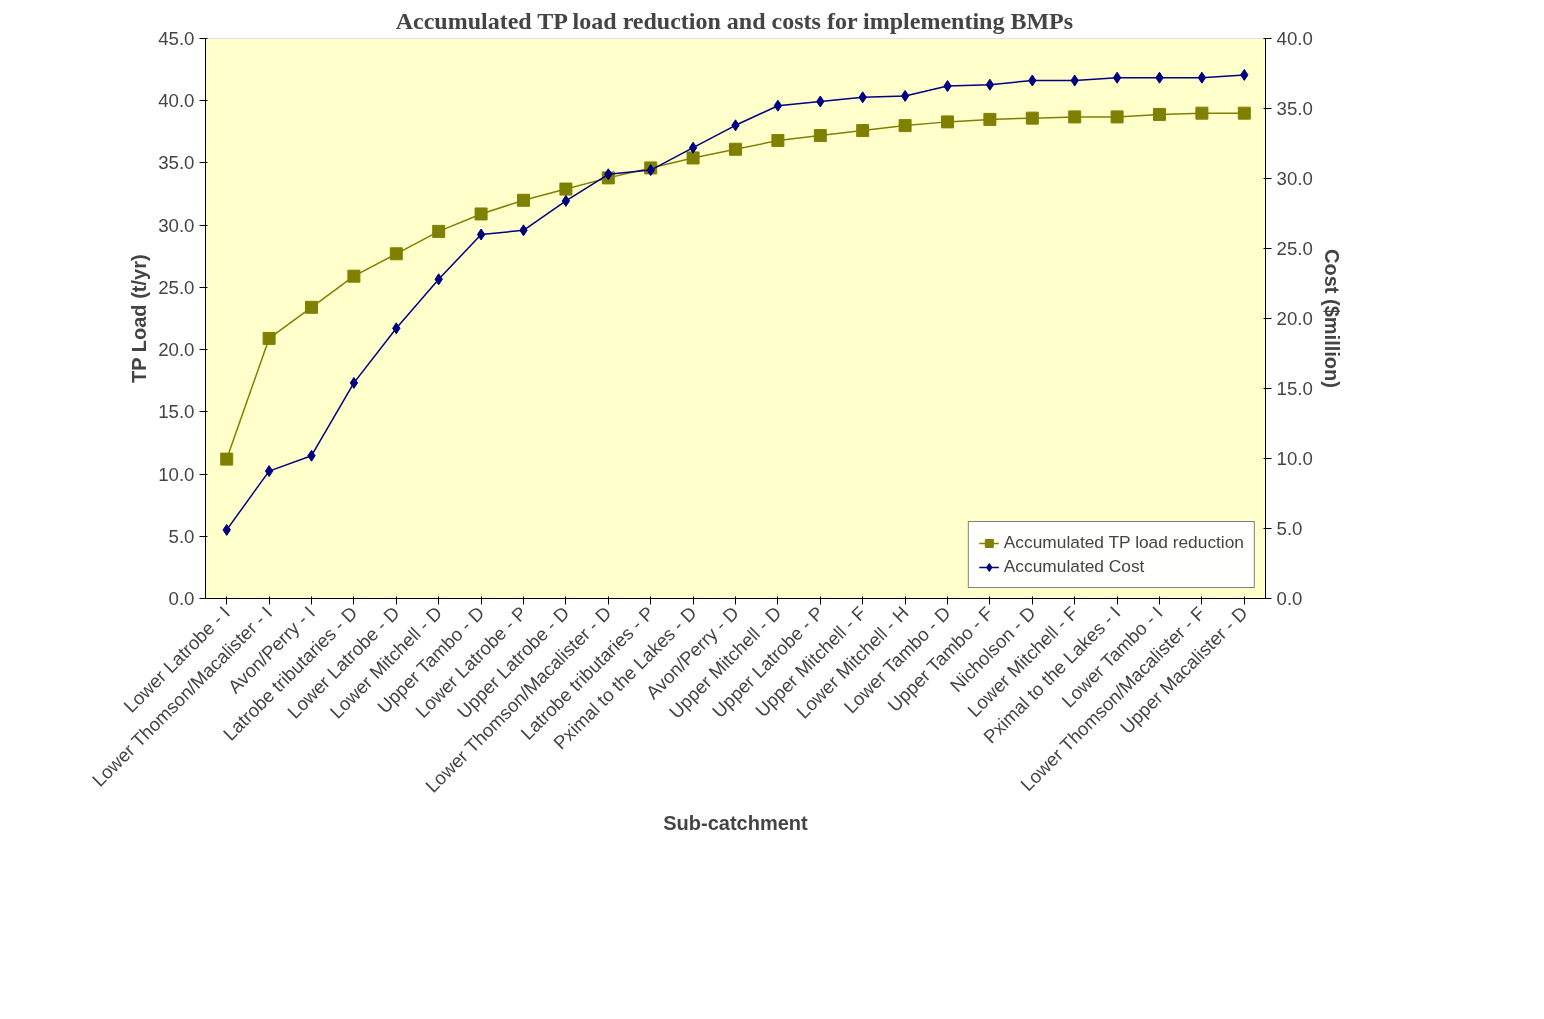 This screenshot has height=1019, width=1544. Describe the element at coordinates (176, 225) in the screenshot. I see `y-tick-label: 30.0` at that location.